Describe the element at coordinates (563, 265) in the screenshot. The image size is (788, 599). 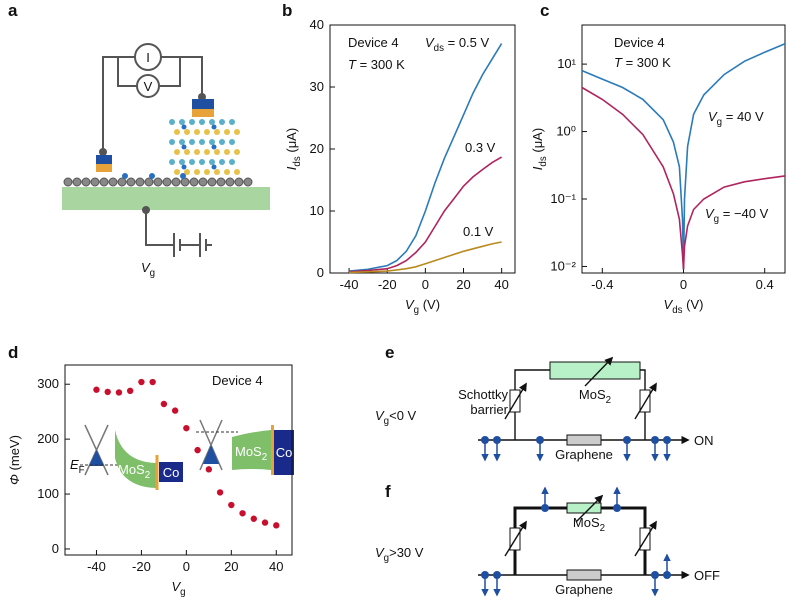
I see `y-tick-label: 10⁻²` at that location.